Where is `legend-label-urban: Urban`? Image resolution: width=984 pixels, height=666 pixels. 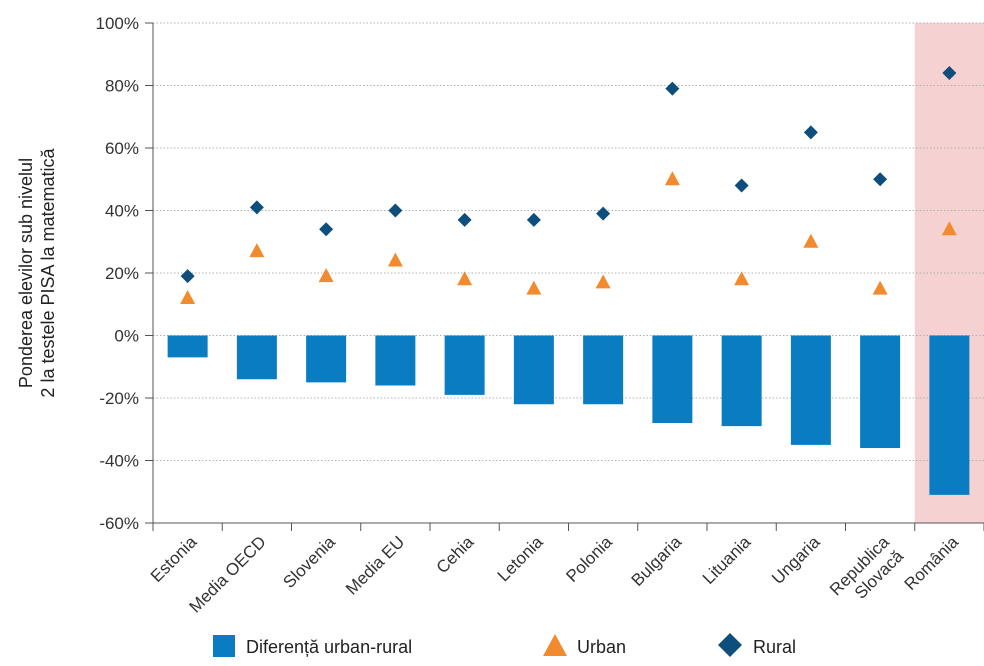 legend-label-urban: Urban is located at coordinates (601, 647).